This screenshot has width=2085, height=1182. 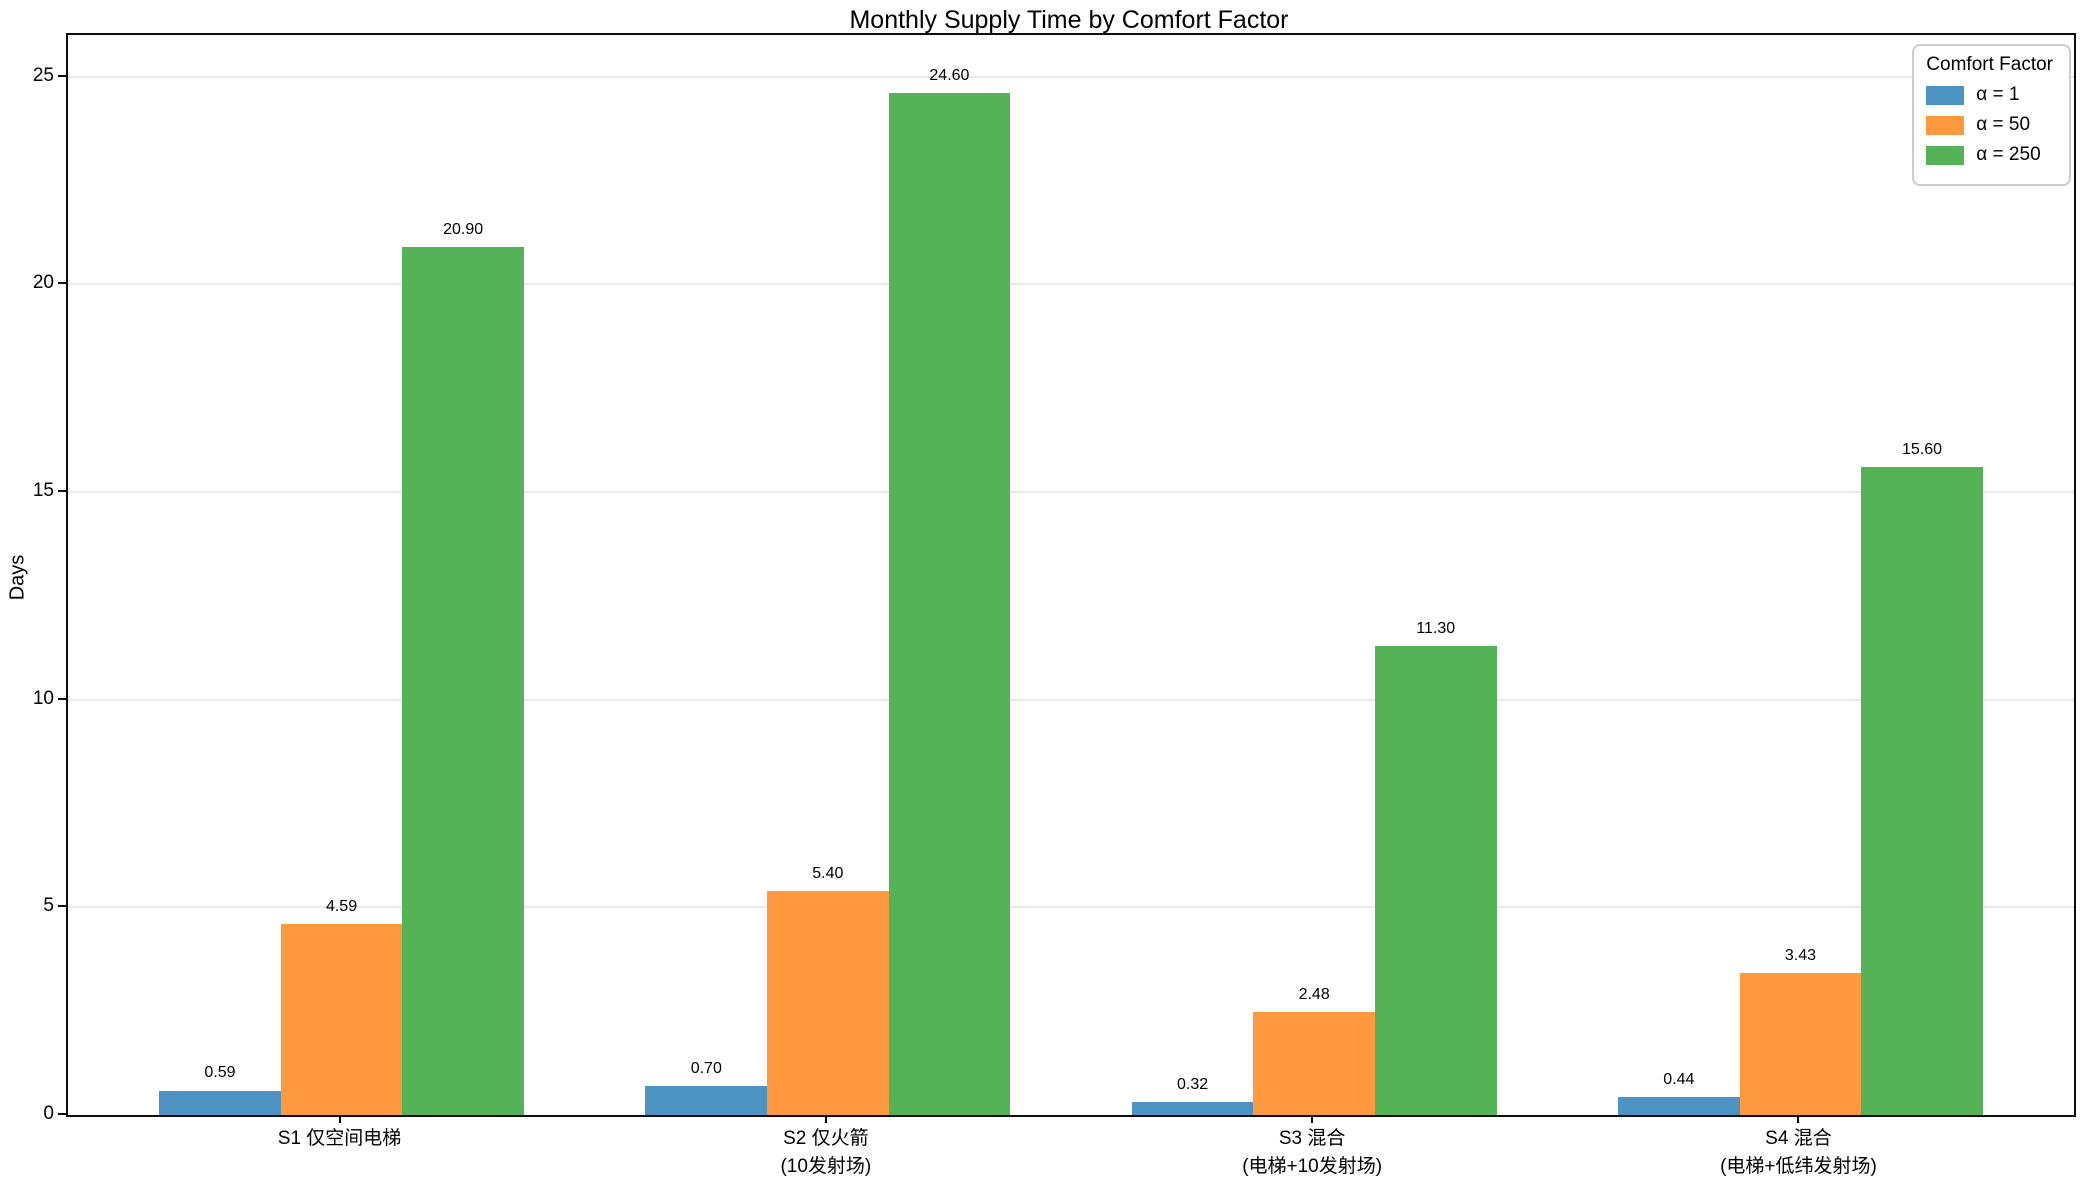 I want to click on y-tick-label: 0, so click(x=48, y=1113).